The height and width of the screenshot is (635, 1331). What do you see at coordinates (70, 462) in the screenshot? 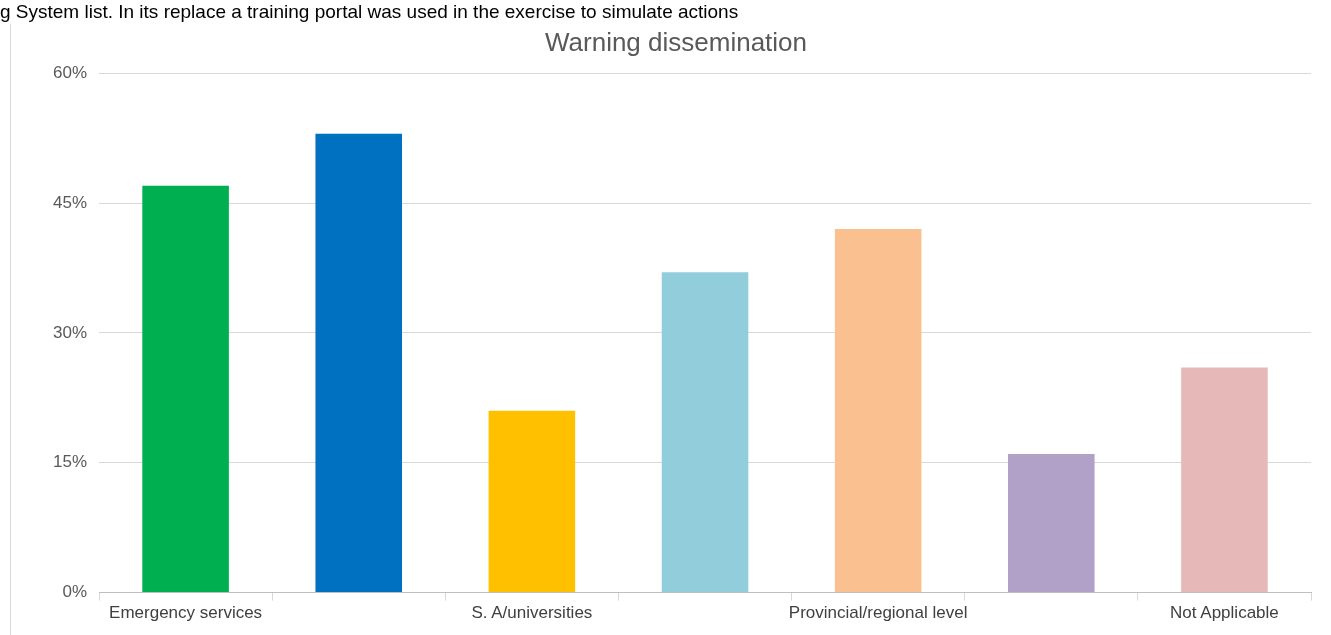
I see `y-tick-label: 15%` at bounding box center [70, 462].